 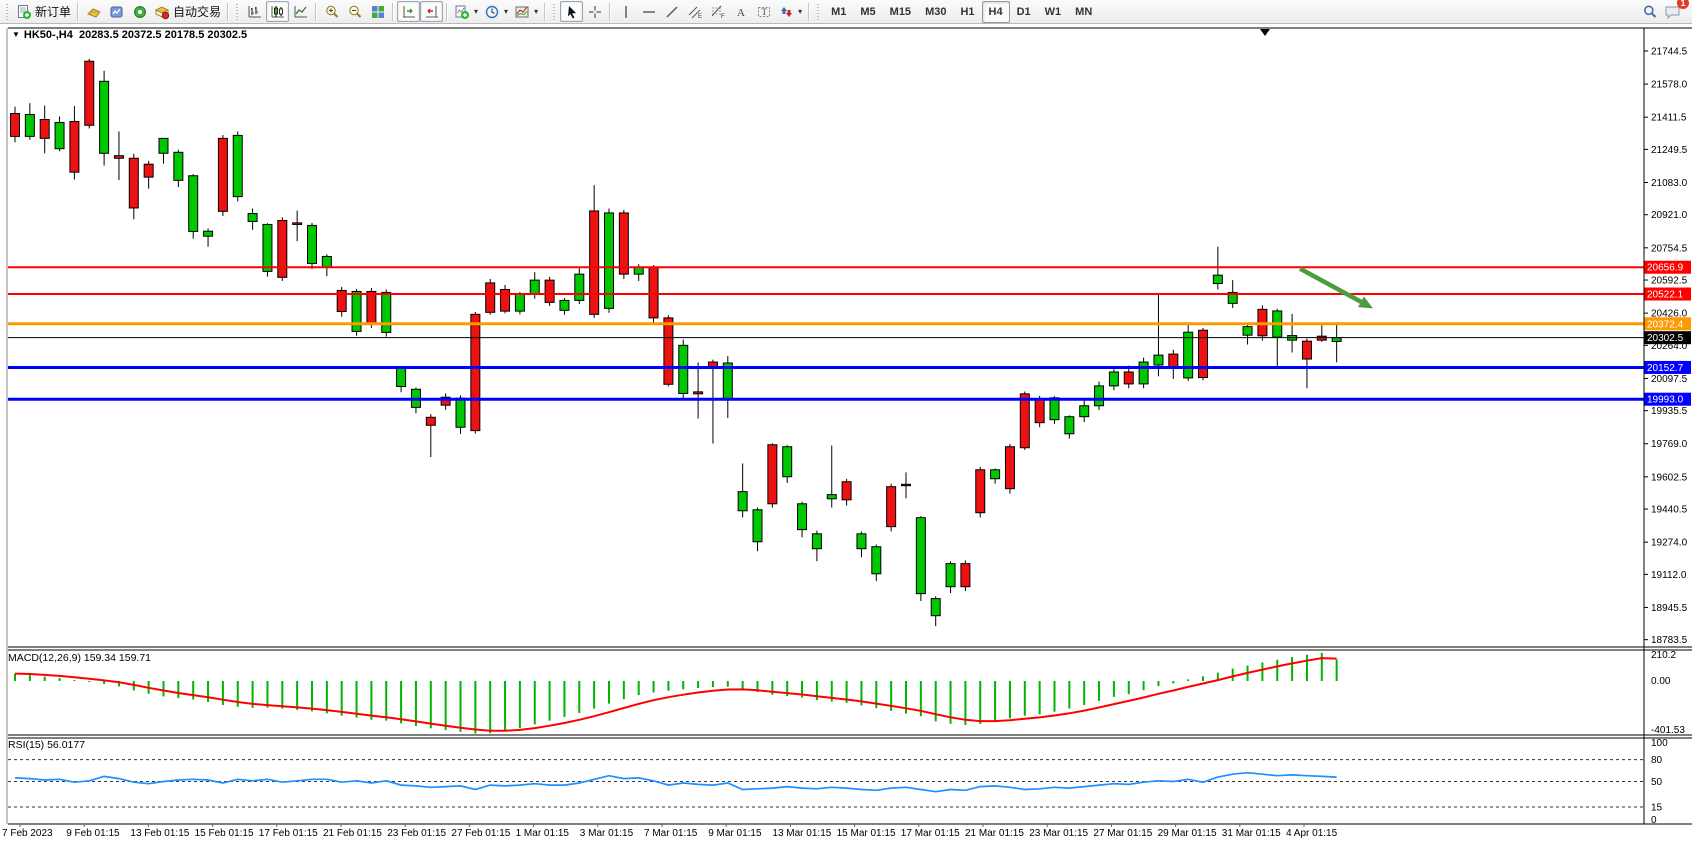 I want to click on time-axis-label: 7 Mar 01:15, so click(x=671, y=833).